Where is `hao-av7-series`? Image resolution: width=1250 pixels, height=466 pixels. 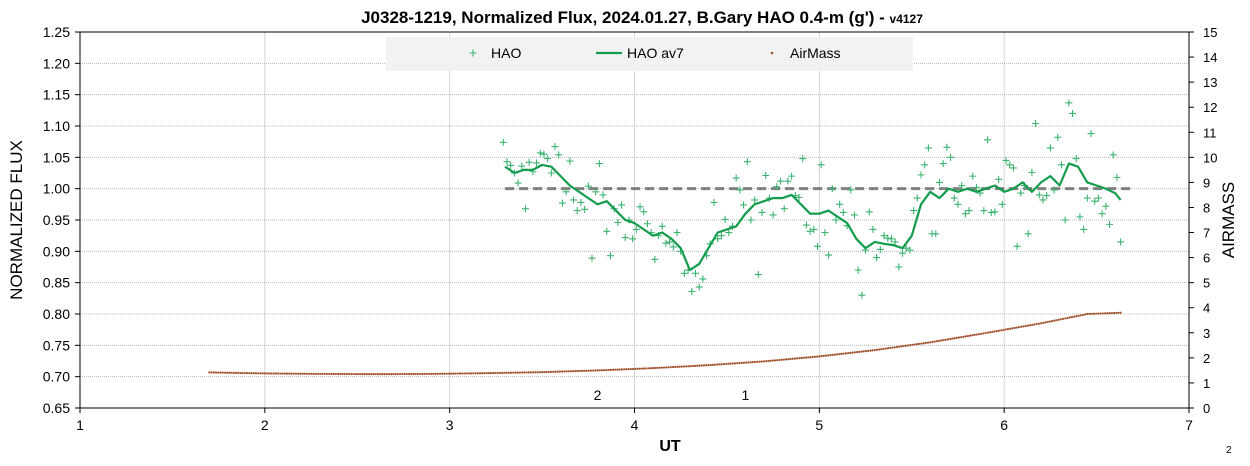
hao-av7-series is located at coordinates (813, 217).